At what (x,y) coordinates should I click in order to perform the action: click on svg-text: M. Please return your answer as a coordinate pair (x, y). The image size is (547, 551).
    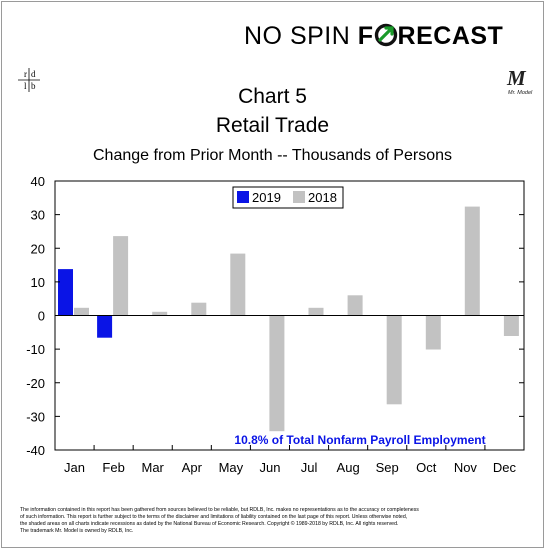
    Looking at the image, I should click on (516, 78).